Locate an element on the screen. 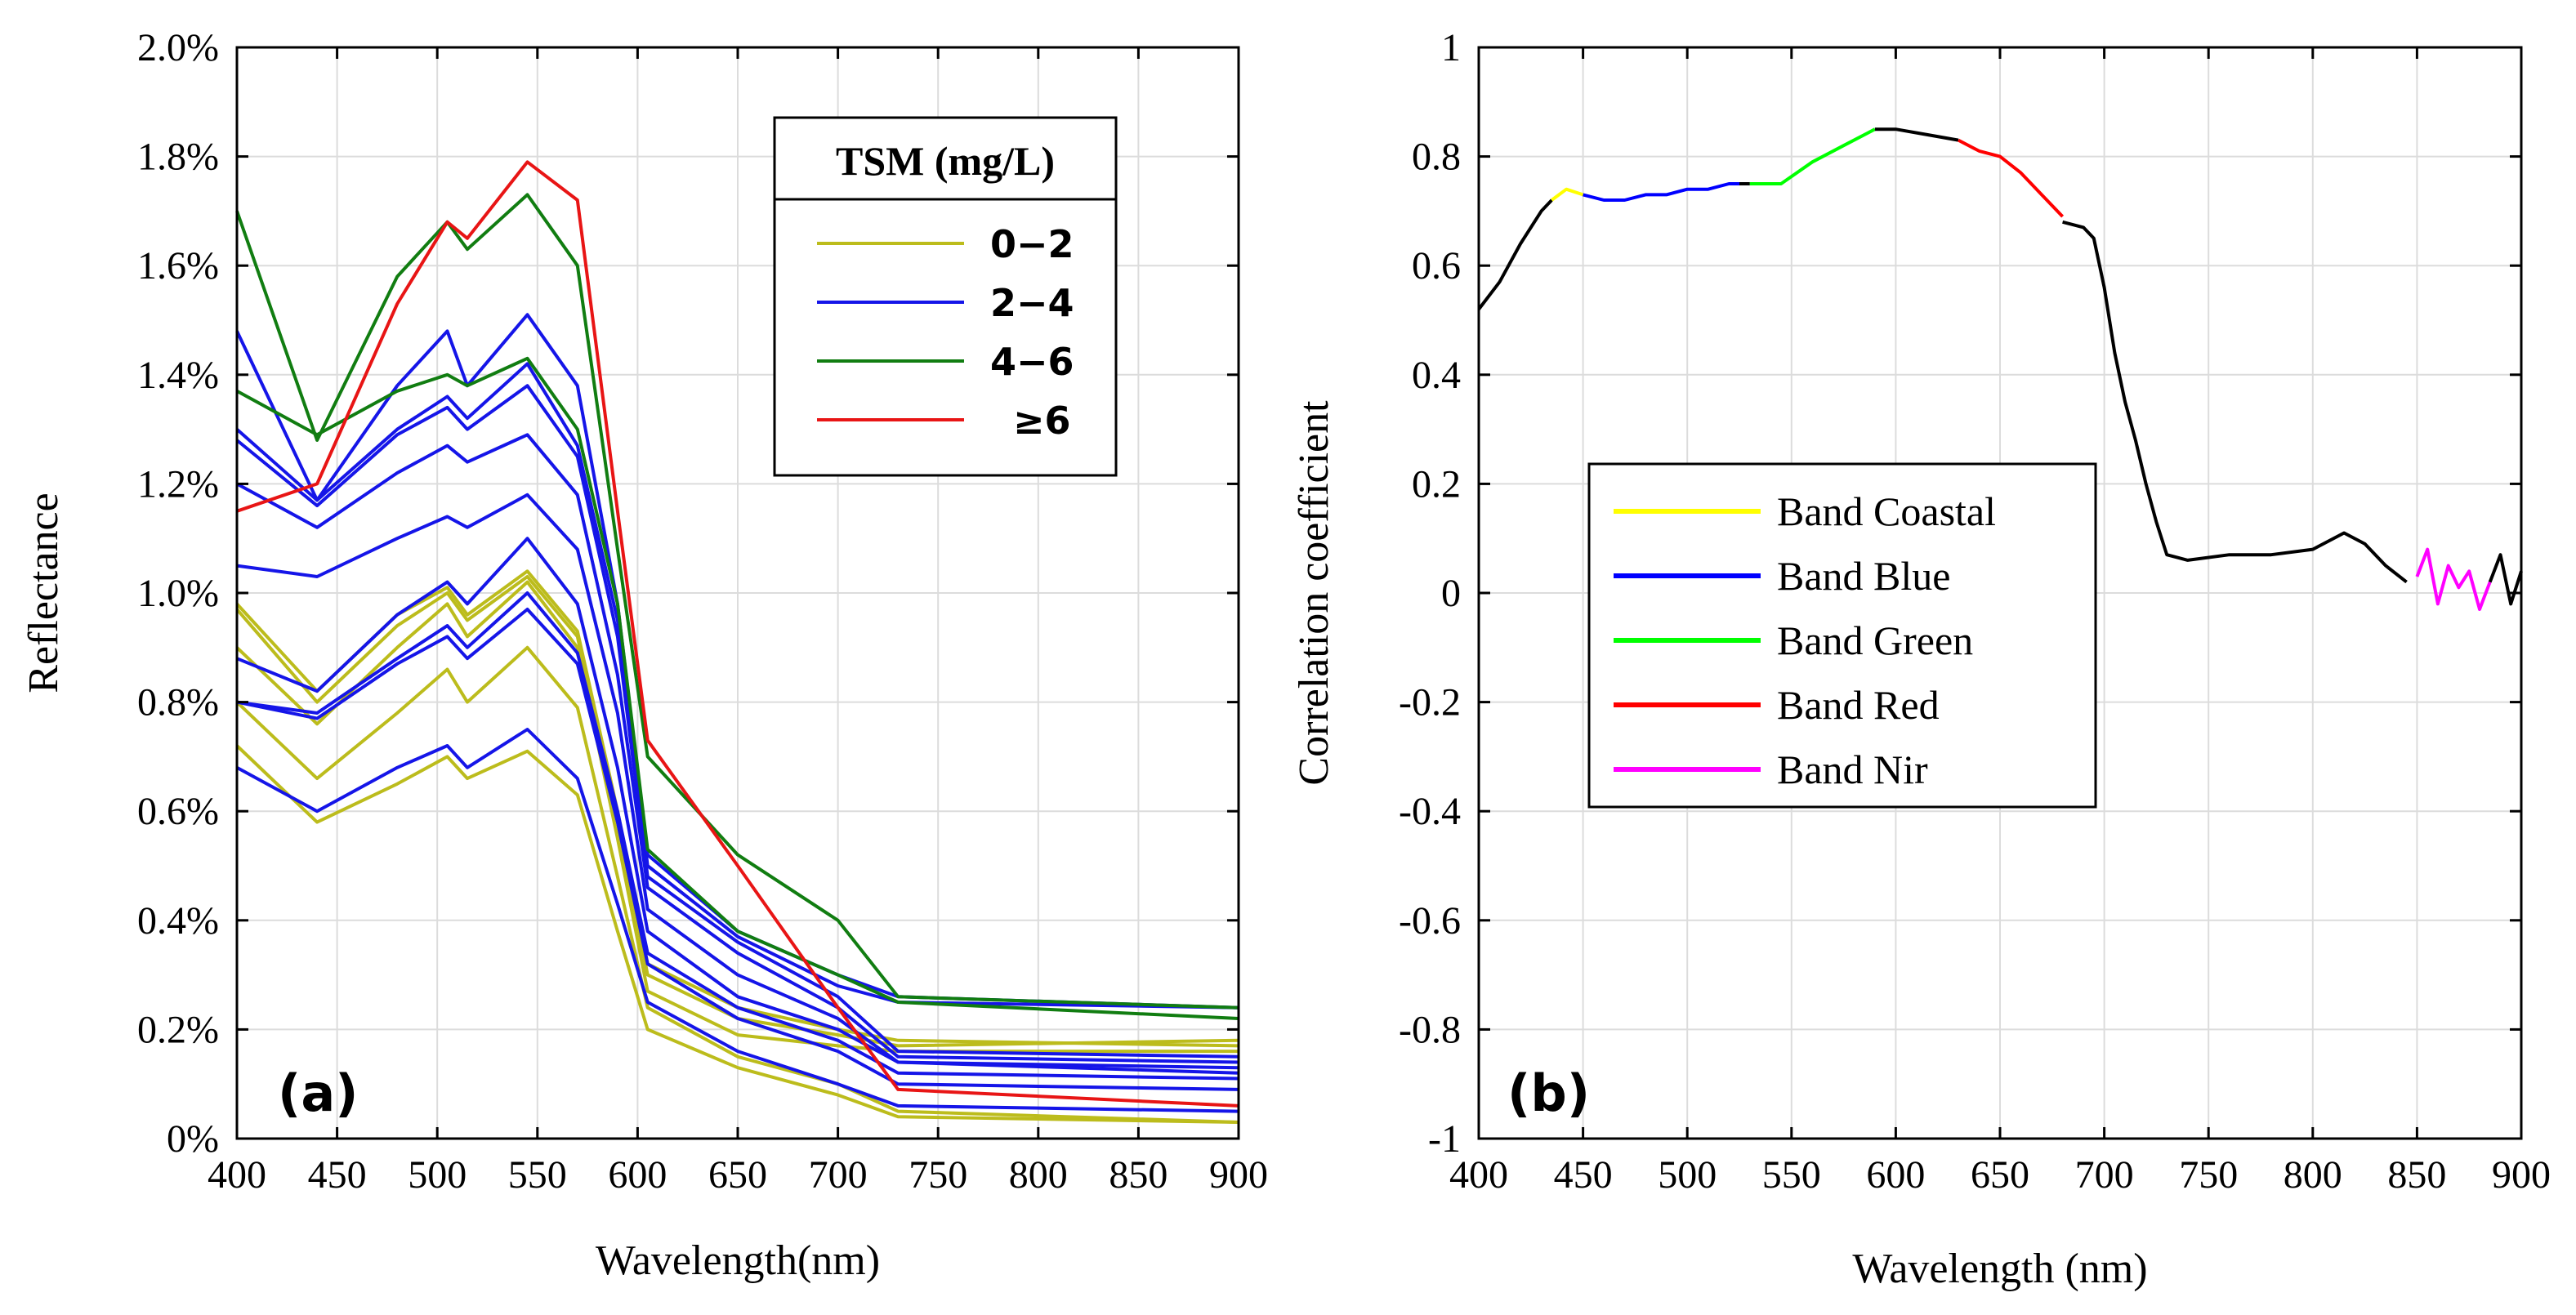  pa-ytick-label-5: 1.0% is located at coordinates (178, 594).